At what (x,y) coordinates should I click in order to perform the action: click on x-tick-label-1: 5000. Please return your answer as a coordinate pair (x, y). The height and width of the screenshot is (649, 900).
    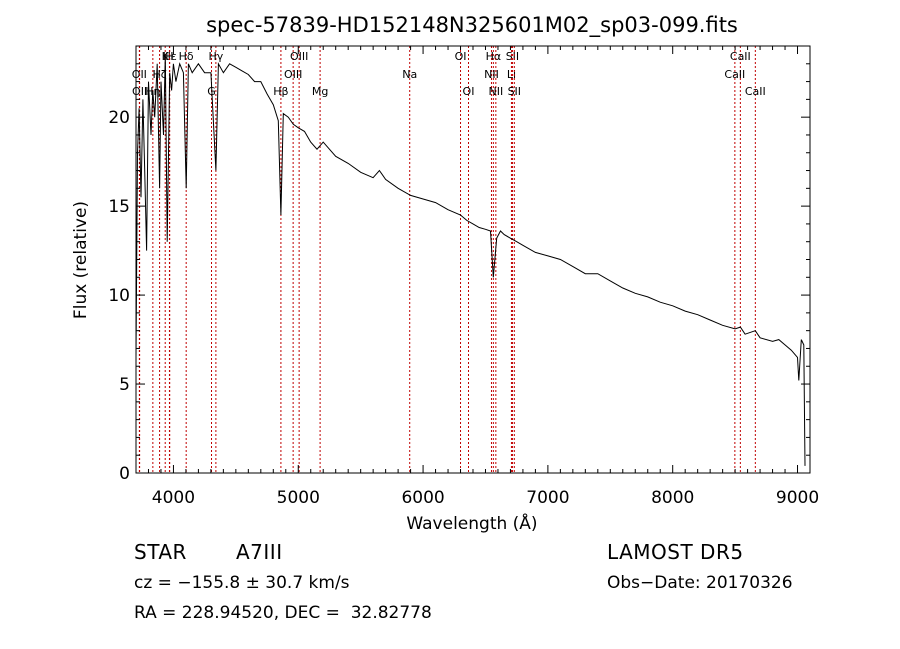
    Looking at the image, I should click on (298, 498).